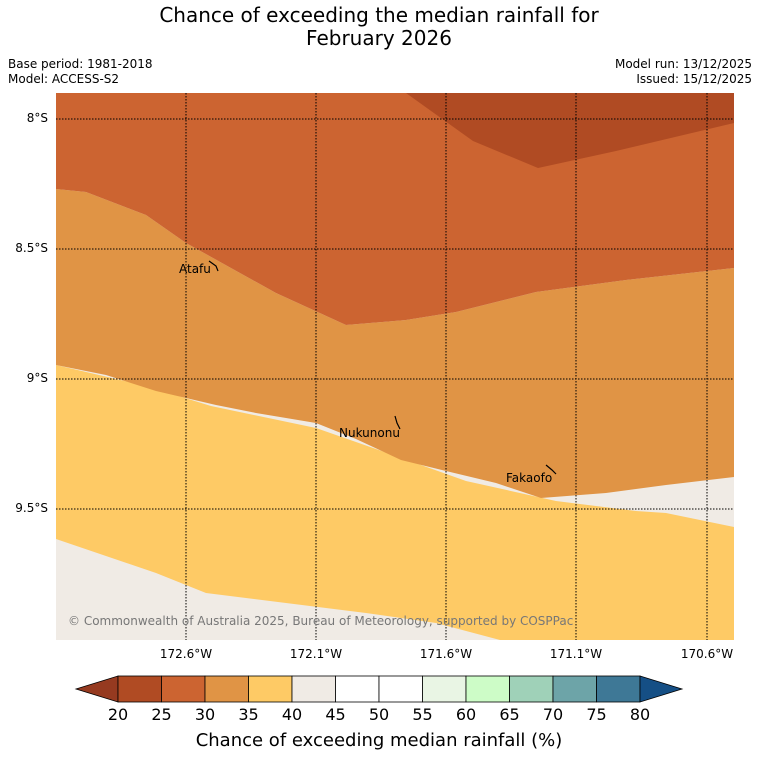 The height and width of the screenshot is (781, 758). Describe the element at coordinates (369, 433) in the screenshot. I see `place-label-nukunonu: Nukunonu` at that location.